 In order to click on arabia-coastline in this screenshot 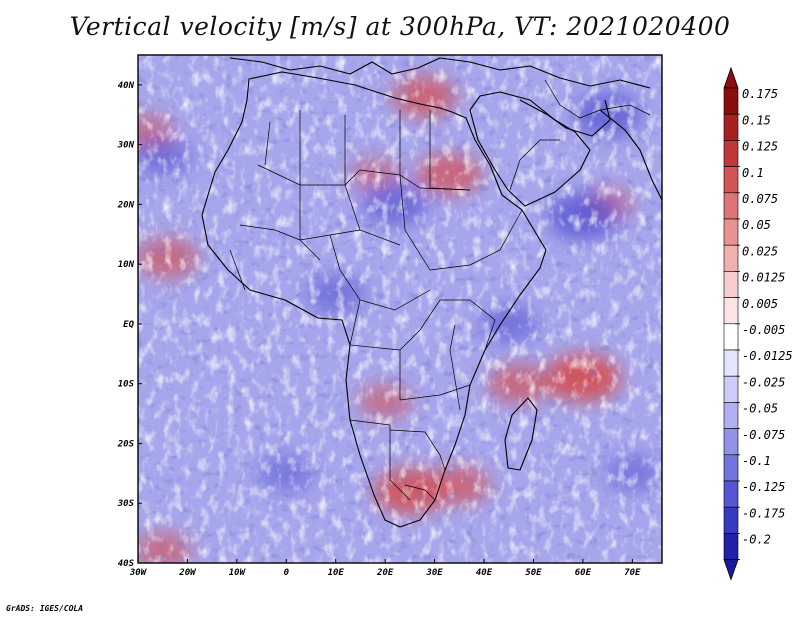, I will do `click(530, 149)`.